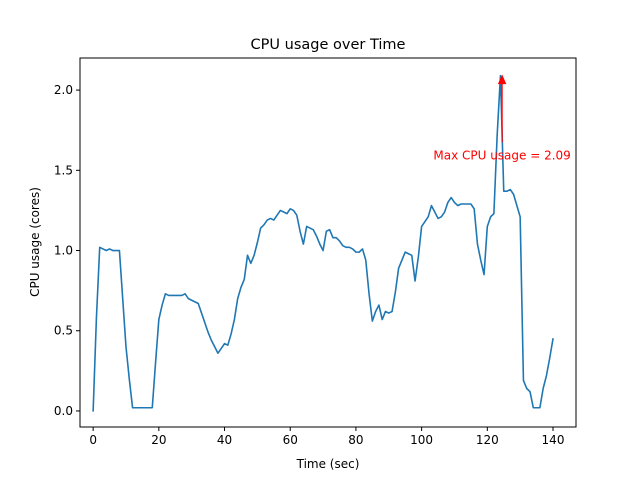  What do you see at coordinates (63, 411) in the screenshot?
I see `y-tick-label: 0.0` at bounding box center [63, 411].